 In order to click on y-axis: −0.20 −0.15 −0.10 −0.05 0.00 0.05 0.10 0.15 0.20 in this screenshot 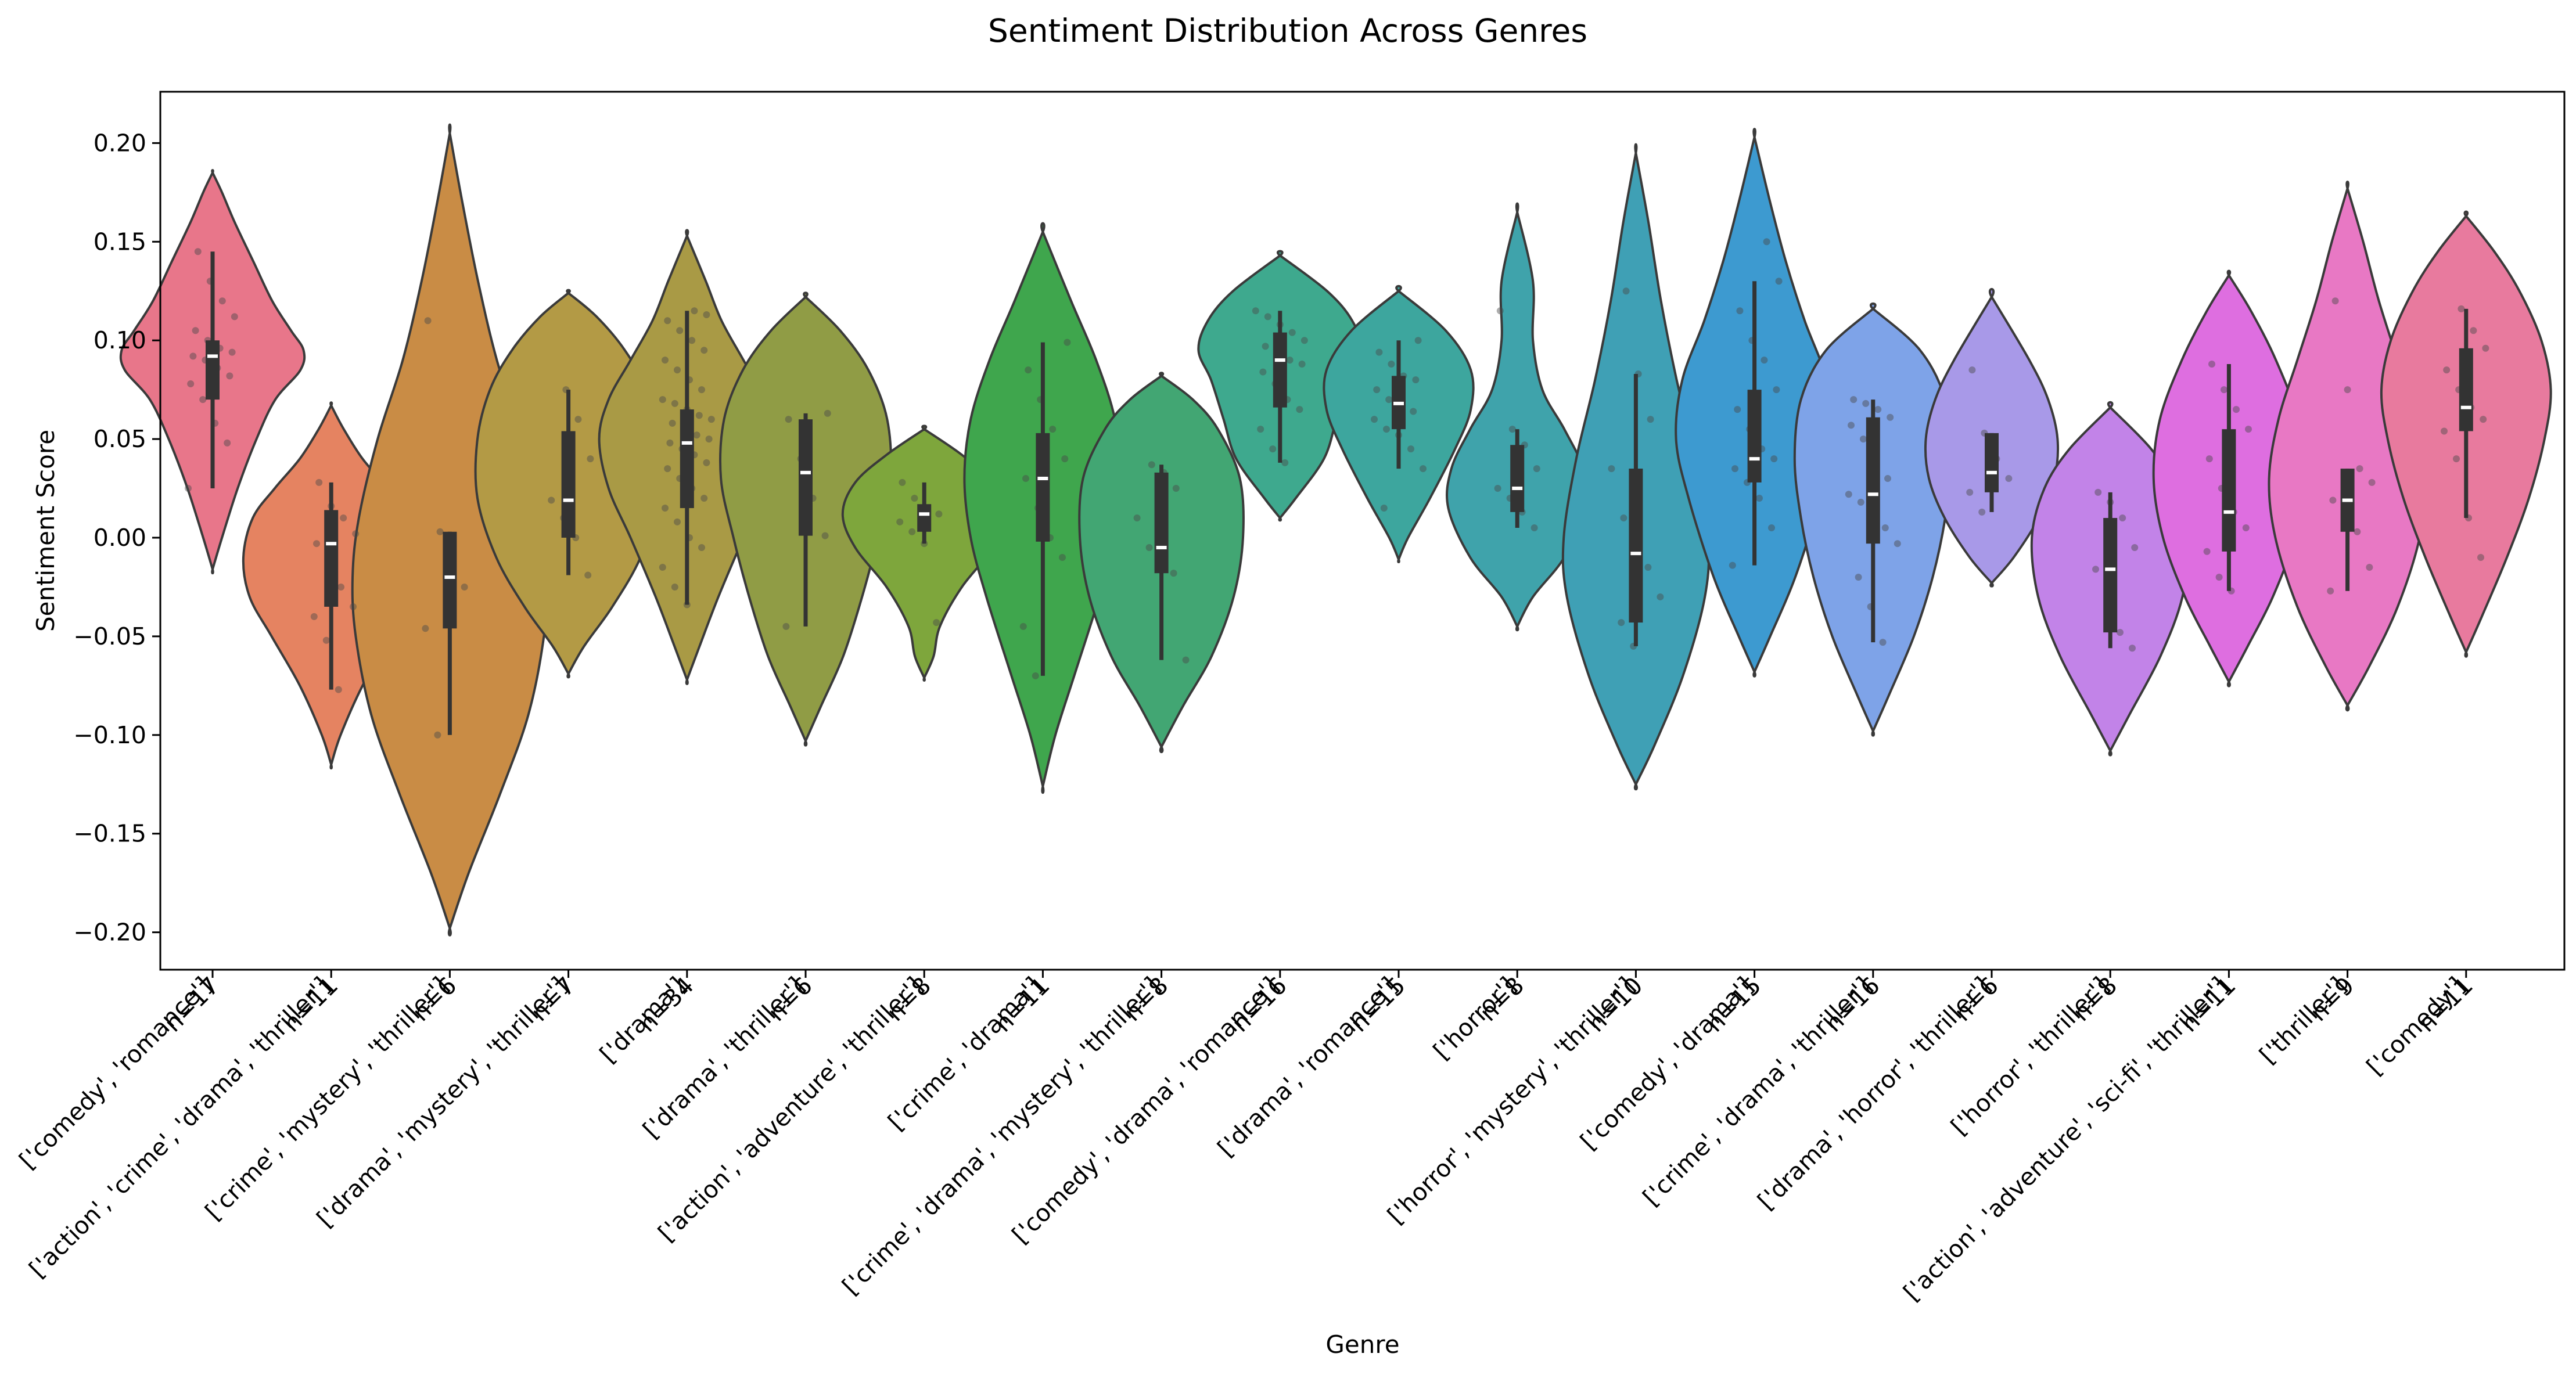, I will do `click(116, 537)`.